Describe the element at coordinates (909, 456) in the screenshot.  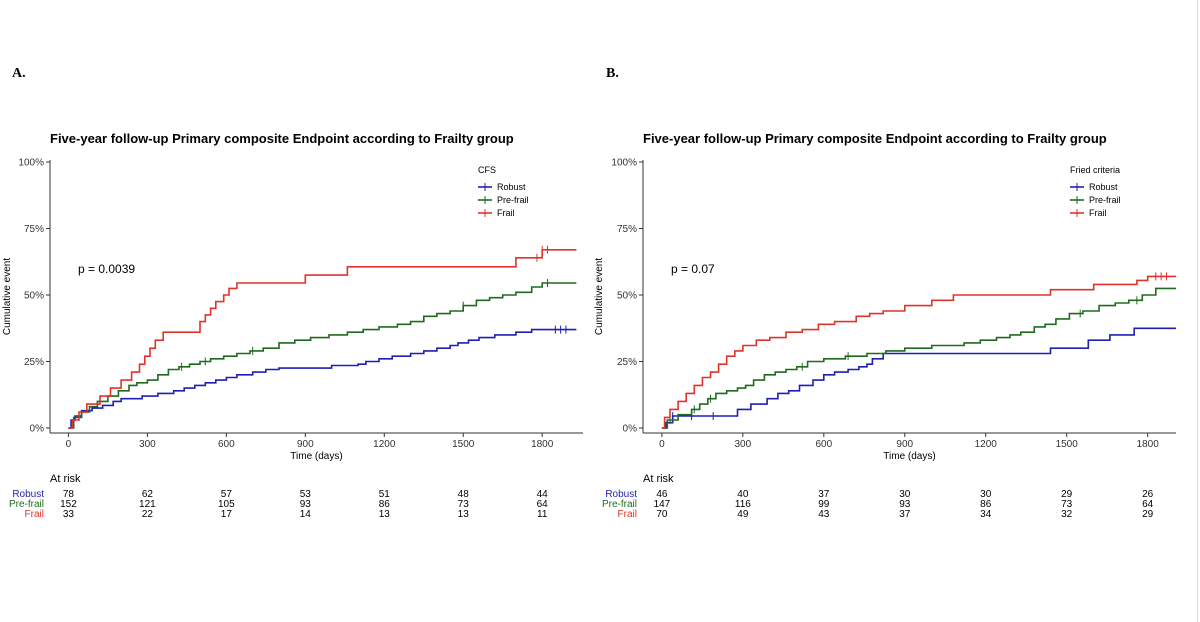
I see `chart2-x-axis-label: Time (days)` at that location.